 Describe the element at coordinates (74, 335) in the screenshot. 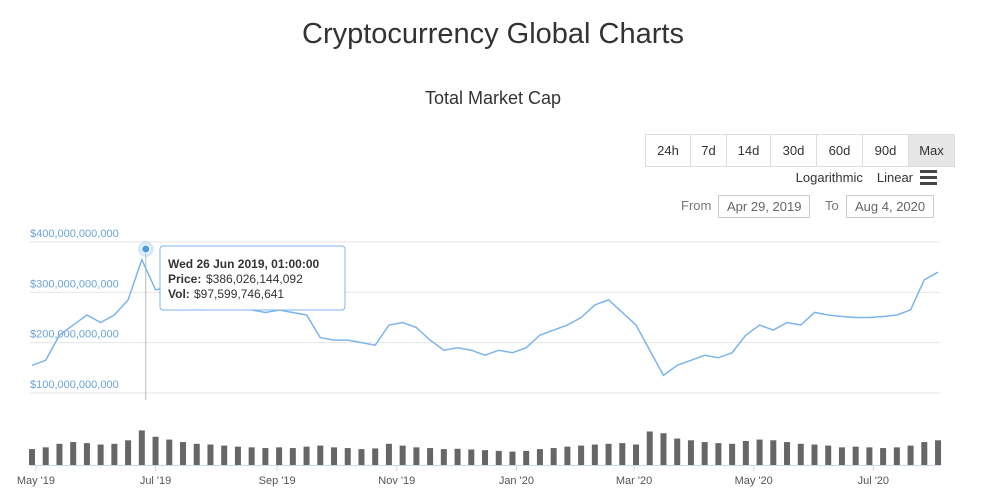

I see `y-tick-label: $200,000,000,000` at that location.